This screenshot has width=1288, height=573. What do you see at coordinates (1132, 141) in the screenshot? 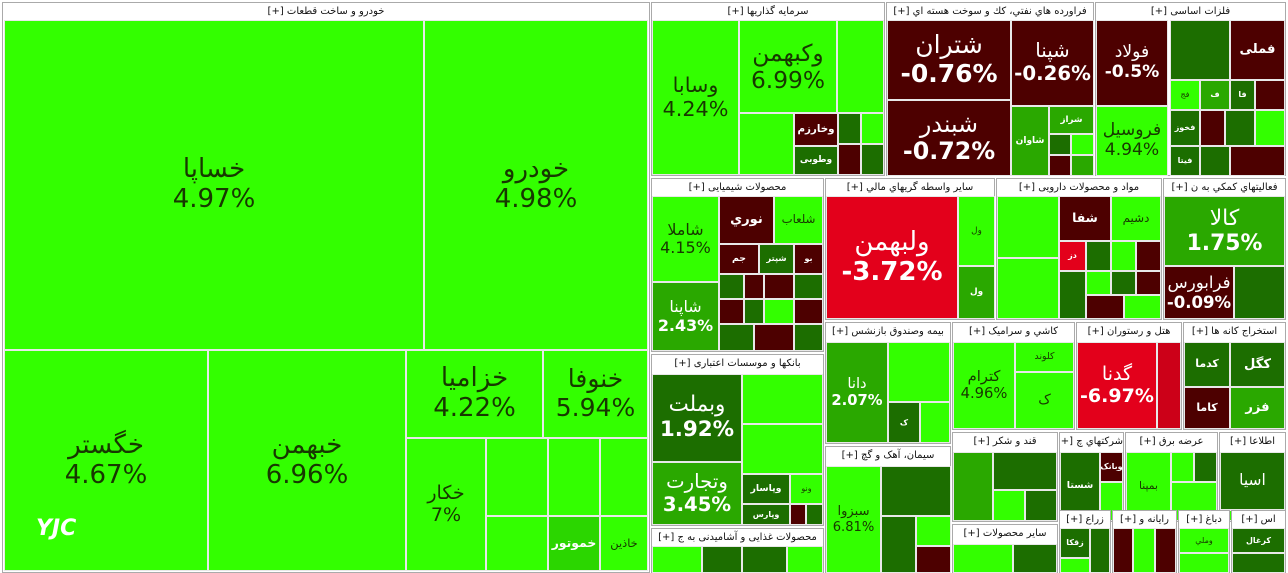
I see `tile: فروسیل 4.94%` at bounding box center [1132, 141].